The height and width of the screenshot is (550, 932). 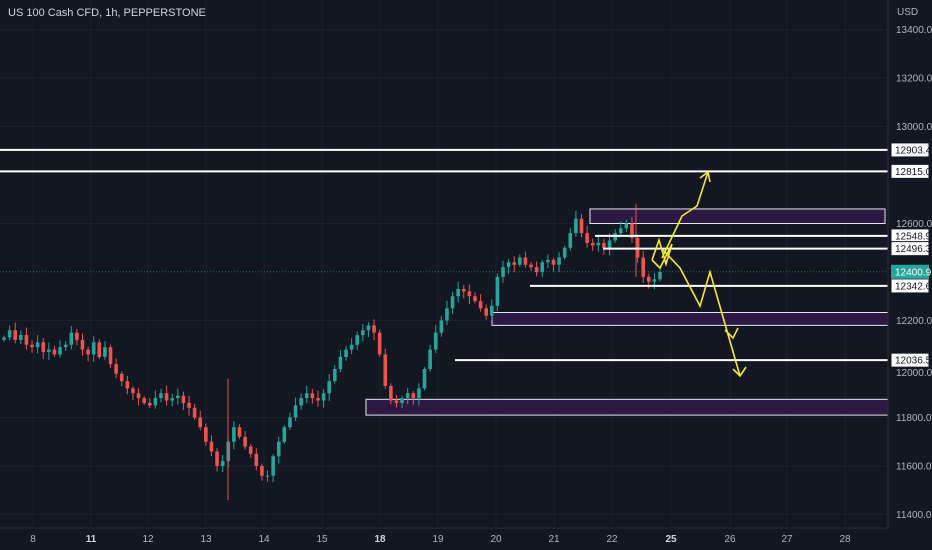 I want to click on price-tick: 13400.0, so click(x=914, y=30).